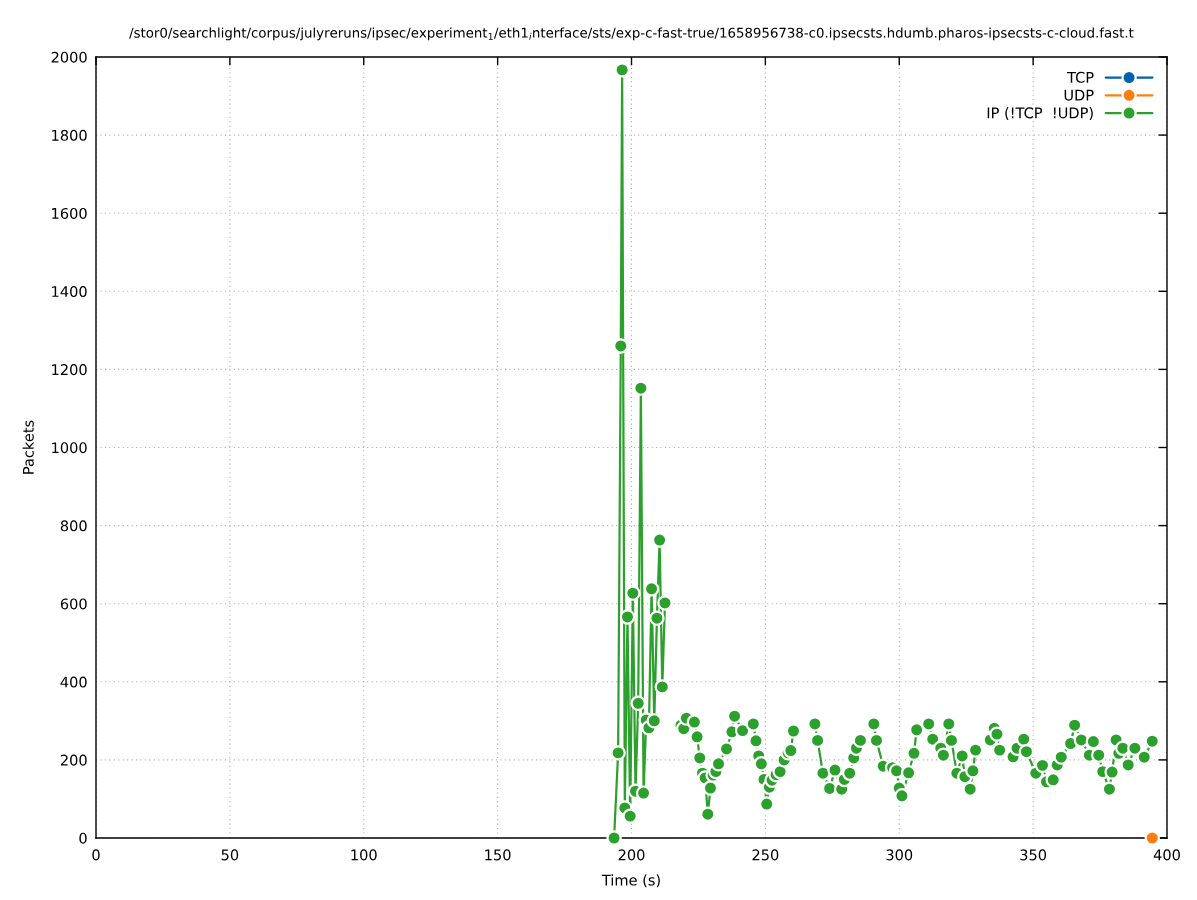 The height and width of the screenshot is (900, 1197). Describe the element at coordinates (631, 855) in the screenshot. I see `x-tick-label: 200` at that location.